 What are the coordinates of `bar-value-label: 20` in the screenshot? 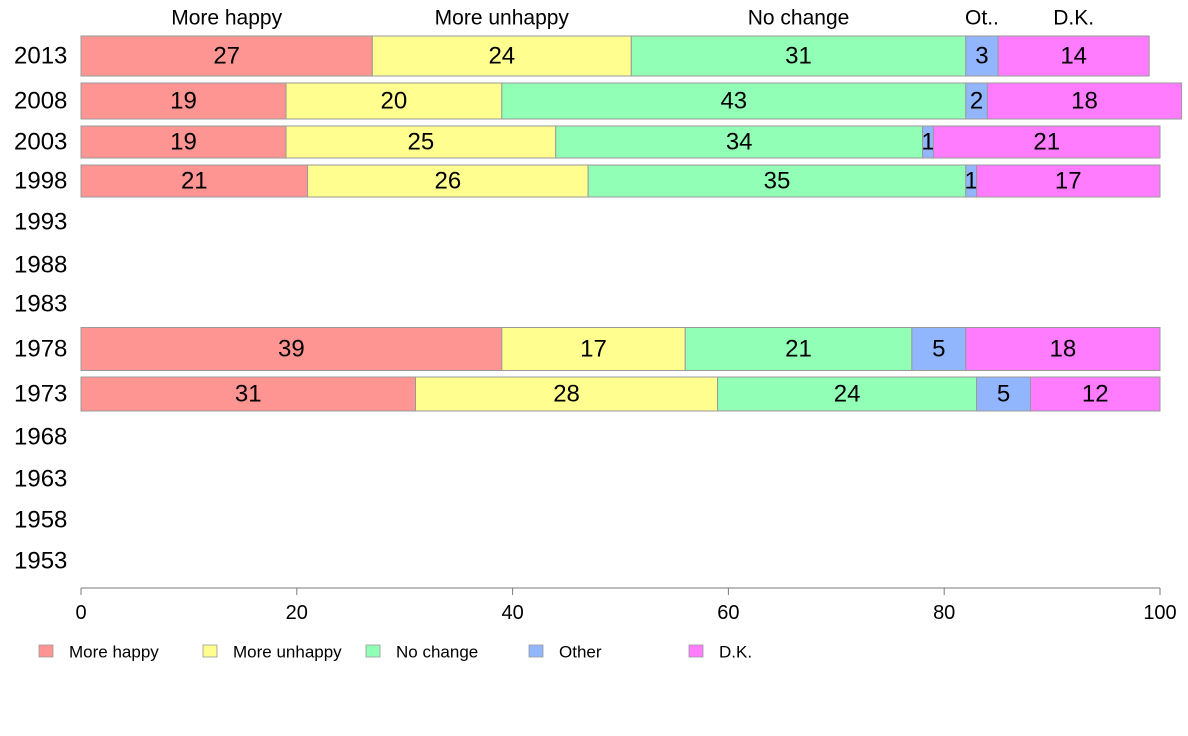 It's located at (394, 101).